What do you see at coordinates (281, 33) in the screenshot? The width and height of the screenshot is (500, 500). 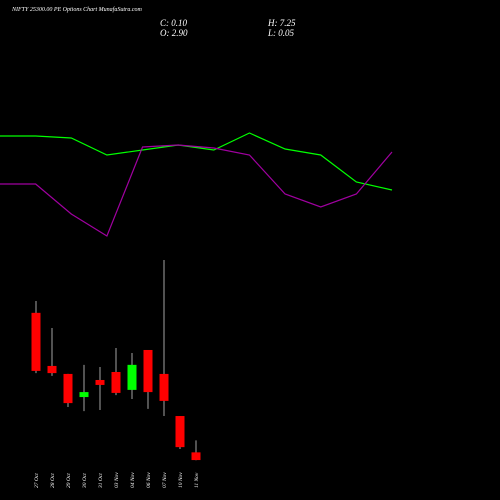 I see `low-label: L: 0.05` at bounding box center [281, 33].